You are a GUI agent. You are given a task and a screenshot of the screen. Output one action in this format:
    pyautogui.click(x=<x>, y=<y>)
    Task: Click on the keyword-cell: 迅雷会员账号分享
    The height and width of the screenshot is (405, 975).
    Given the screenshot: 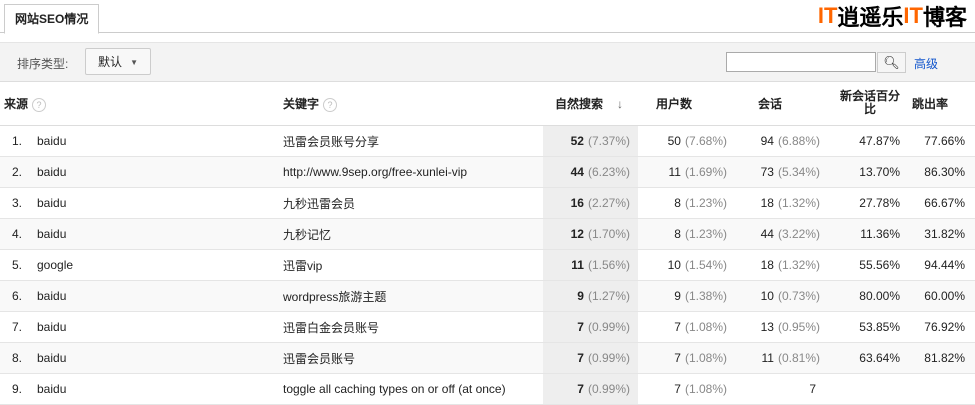 What is the action you would take?
    pyautogui.click(x=413, y=141)
    